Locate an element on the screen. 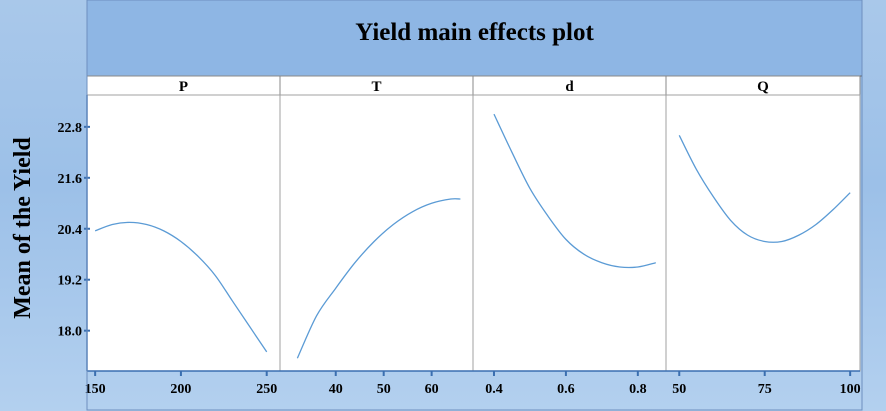  chart-title: Yield main effects plot is located at coordinates (474, 32).